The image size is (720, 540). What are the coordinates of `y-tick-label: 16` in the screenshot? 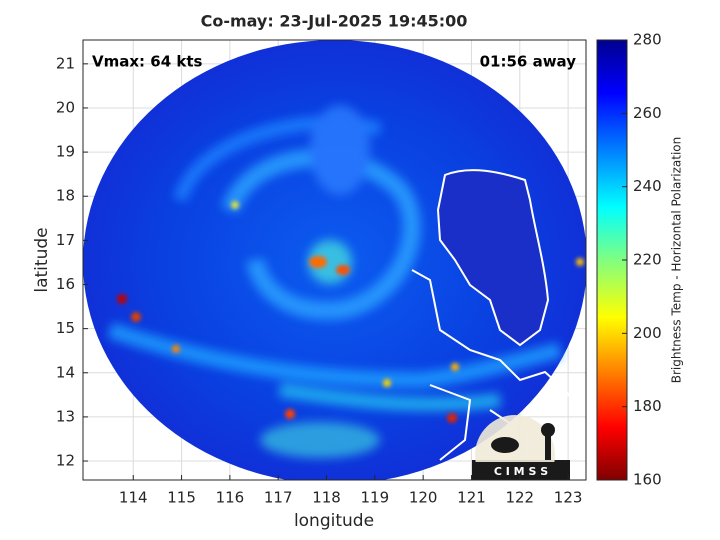 It's located at (65, 284).